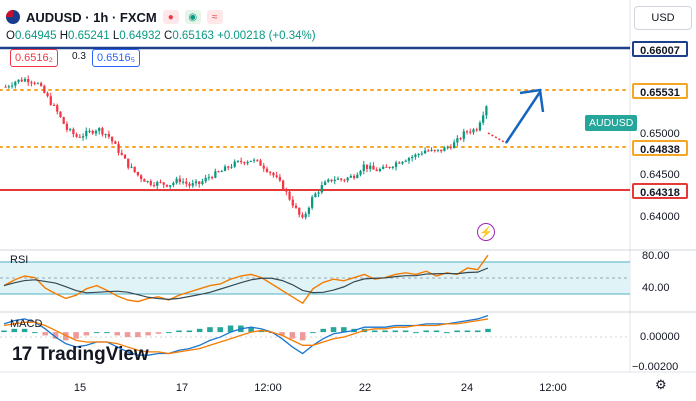  What do you see at coordinates (497, 138) in the screenshot?
I see `projection-dotted` at bounding box center [497, 138].